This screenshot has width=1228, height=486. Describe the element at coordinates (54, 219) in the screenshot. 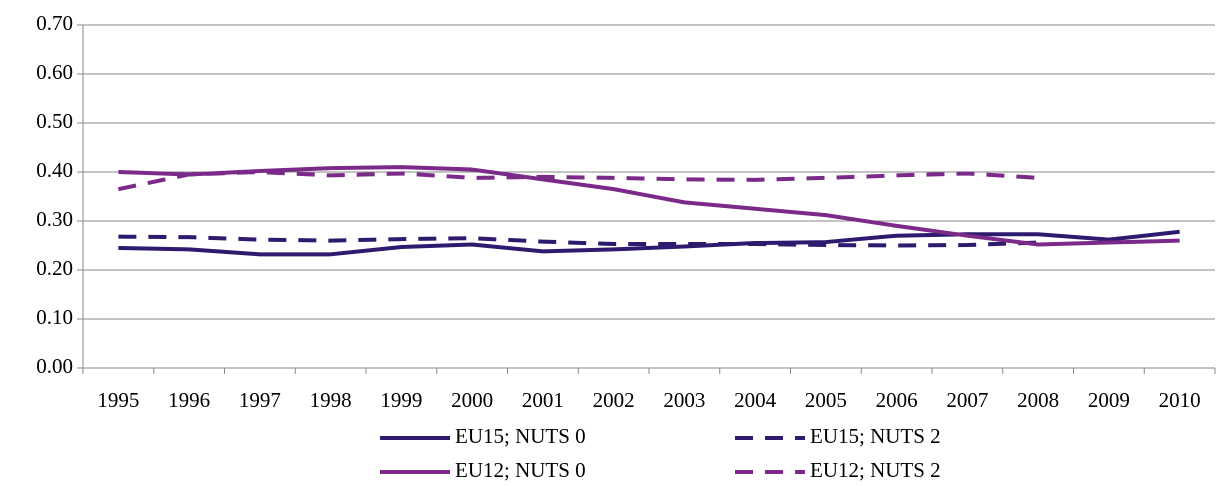

I see `y-tick-label: 0.30` at that location.